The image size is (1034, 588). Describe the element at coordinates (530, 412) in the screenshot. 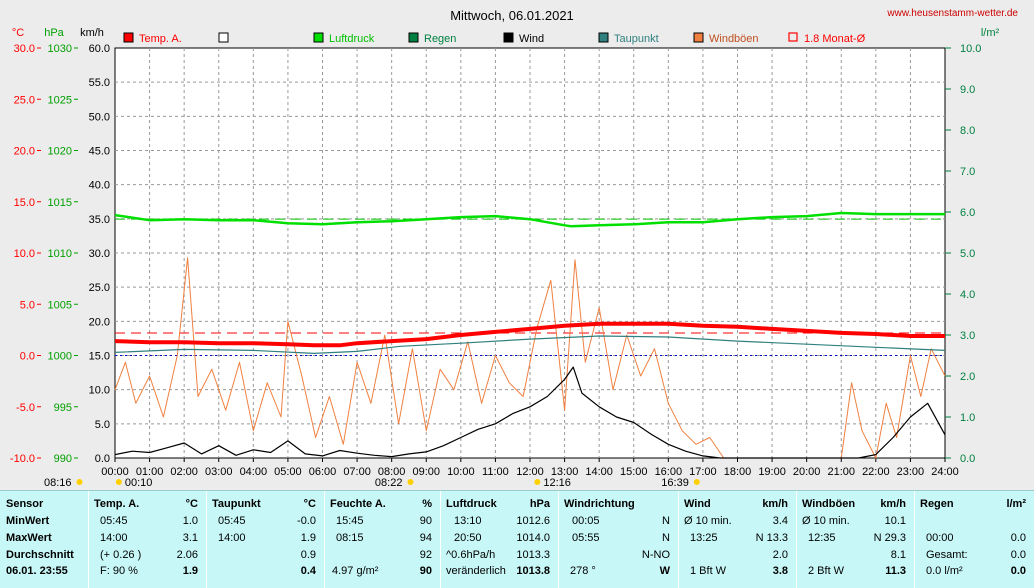

I see `series-wind` at that location.